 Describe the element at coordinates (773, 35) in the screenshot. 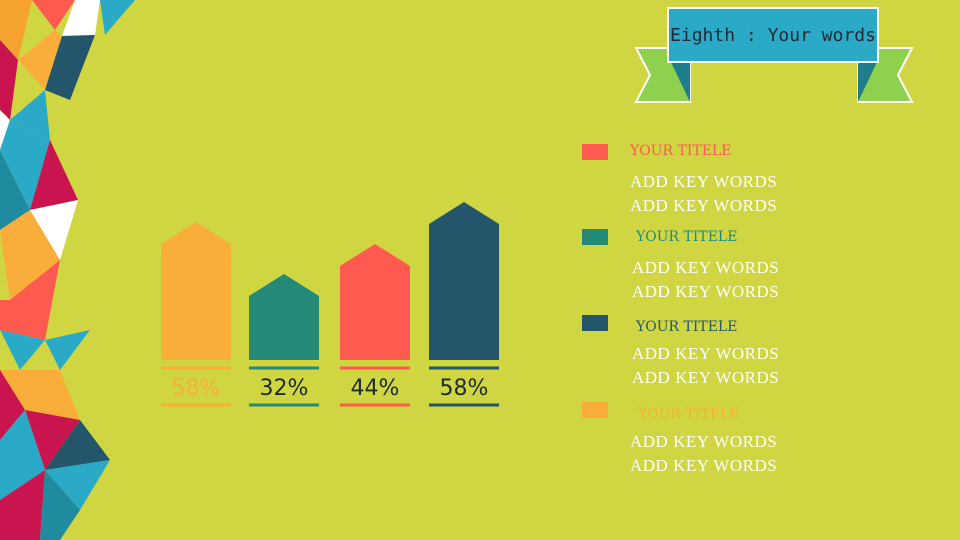

I see `page-title: Eighth : Your words` at that location.